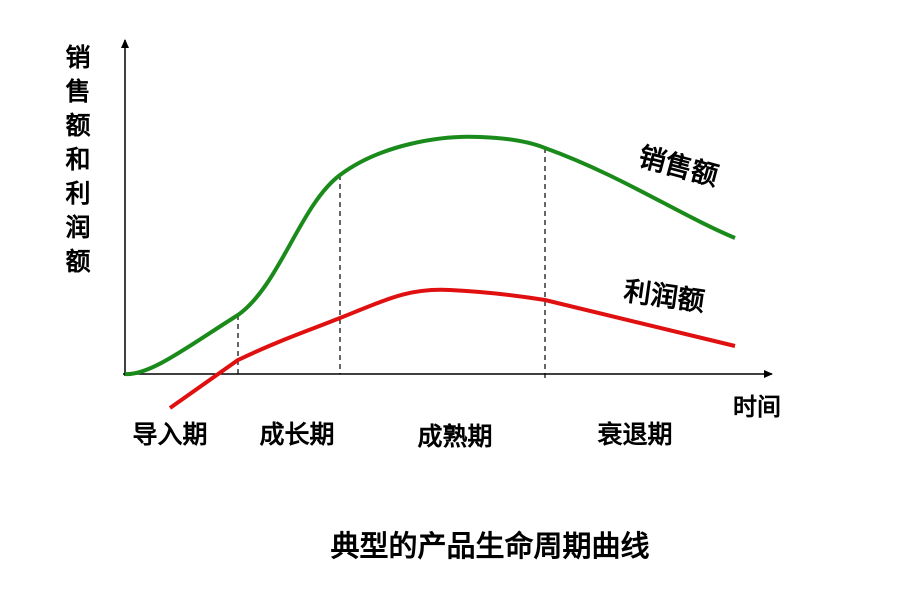 This screenshot has height=596, width=907. Describe the element at coordinates (452, 348) in the screenshot. I see `profit-curve` at that location.